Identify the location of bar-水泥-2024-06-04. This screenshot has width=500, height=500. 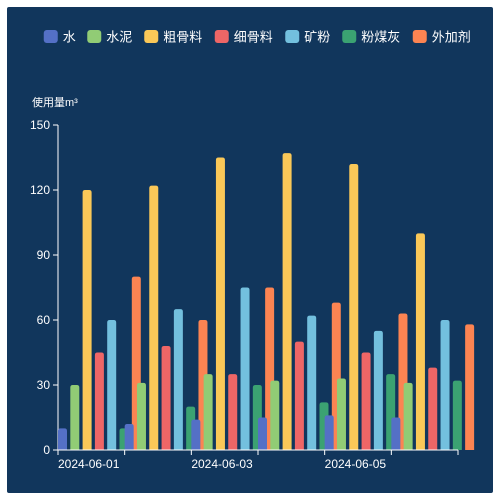
(275, 415).